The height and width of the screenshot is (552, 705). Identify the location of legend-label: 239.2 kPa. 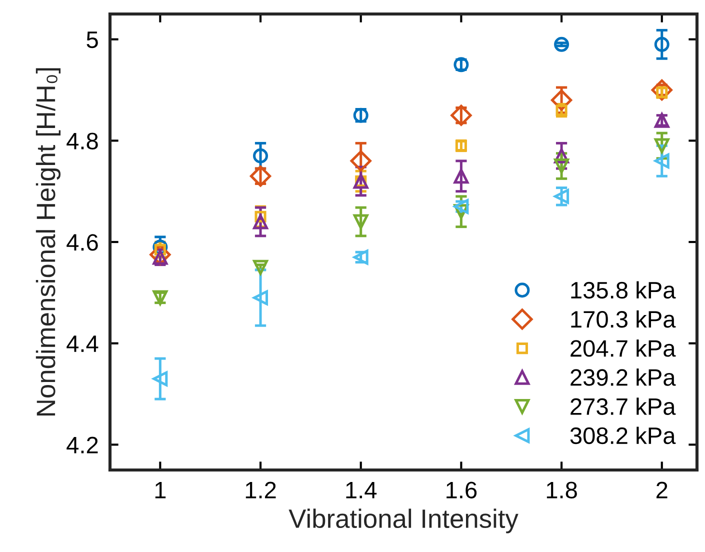
(623, 377).